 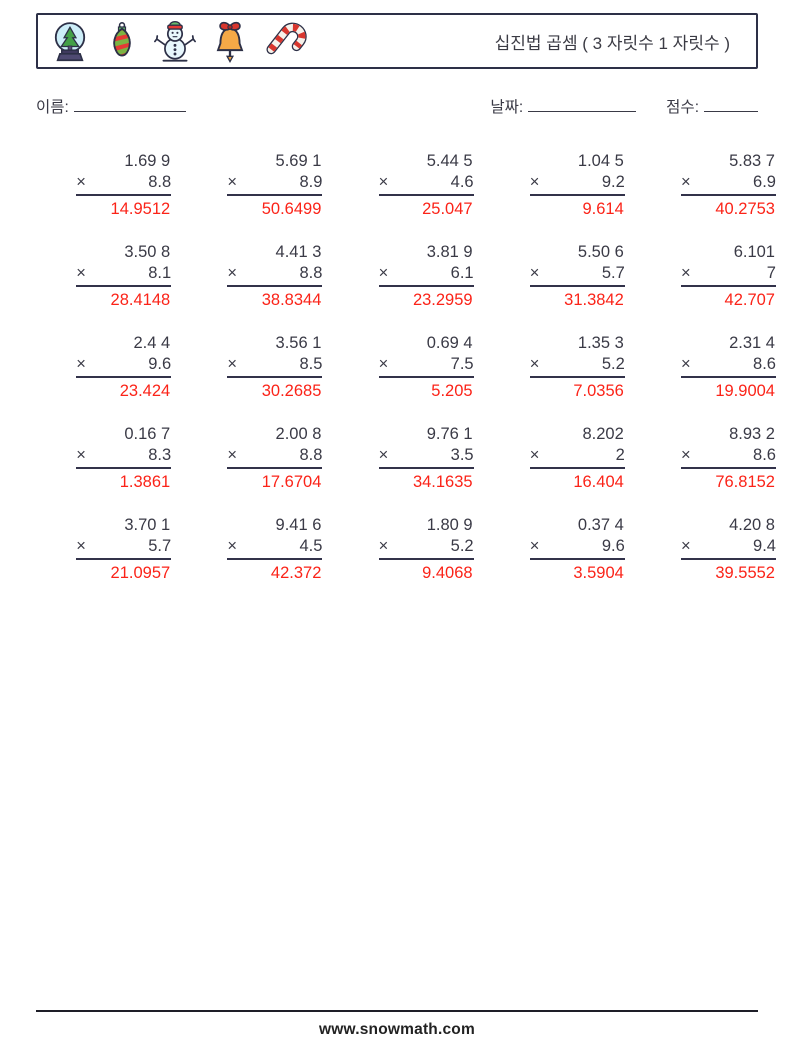 I want to click on problem-multiplier: 3.5, so click(x=462, y=455).